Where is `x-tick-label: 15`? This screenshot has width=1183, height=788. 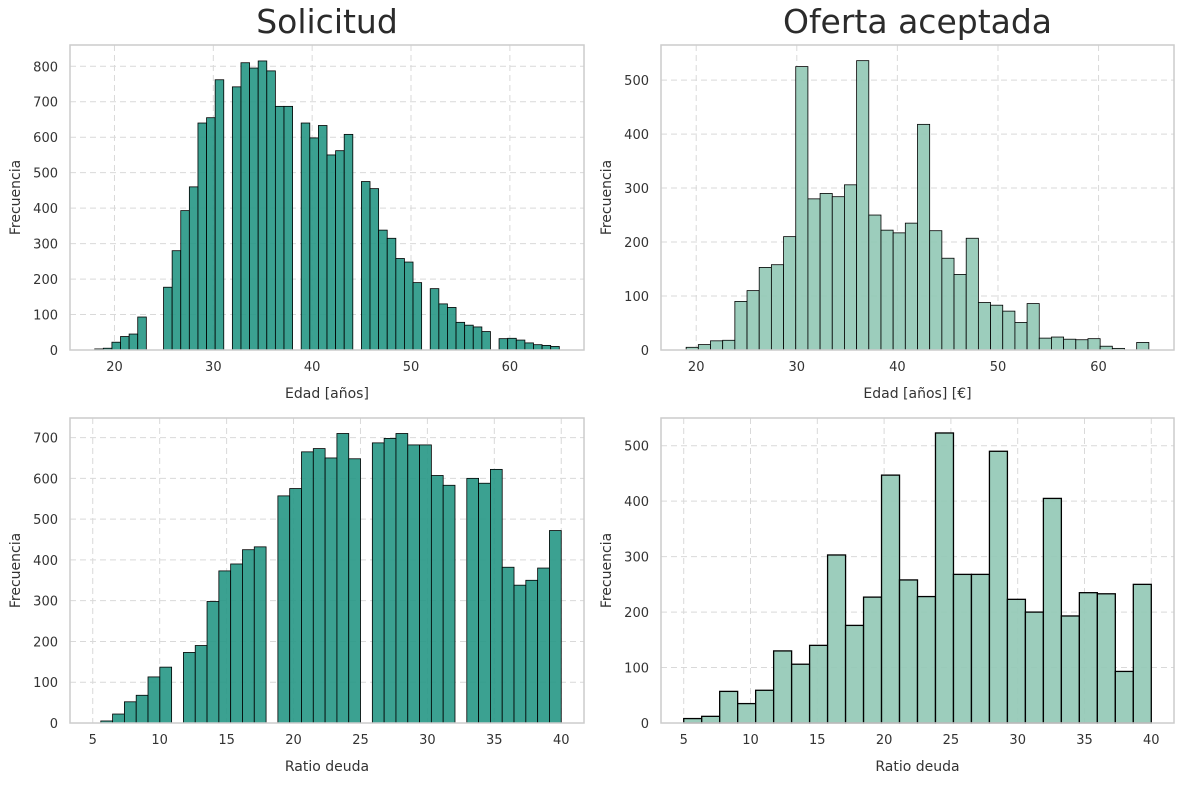 x-tick-label: 15 is located at coordinates (226, 740).